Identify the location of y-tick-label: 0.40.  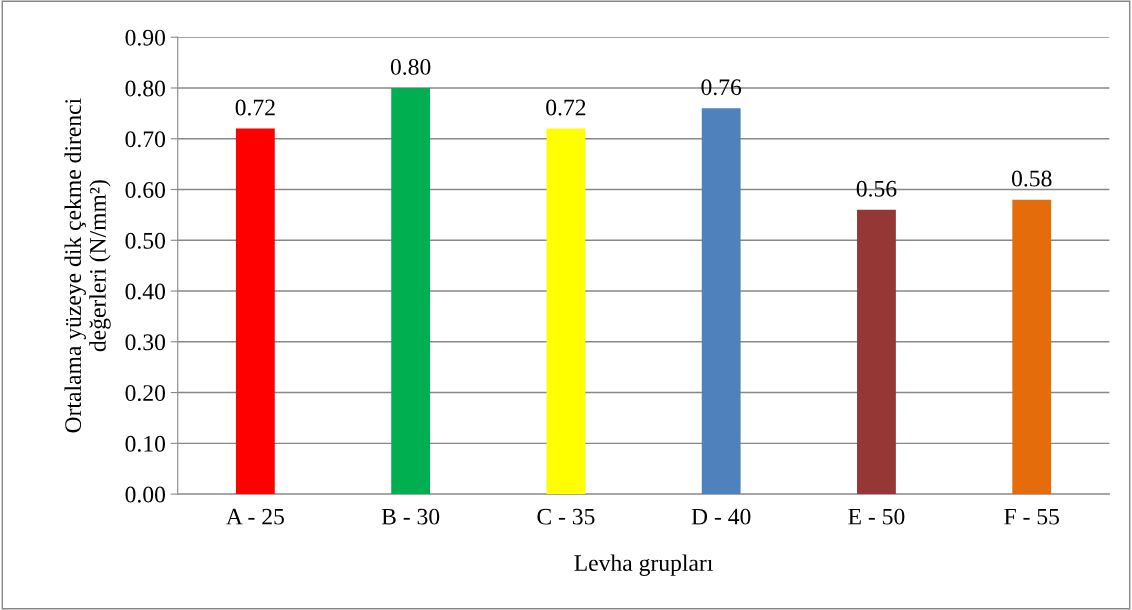
(145, 291).